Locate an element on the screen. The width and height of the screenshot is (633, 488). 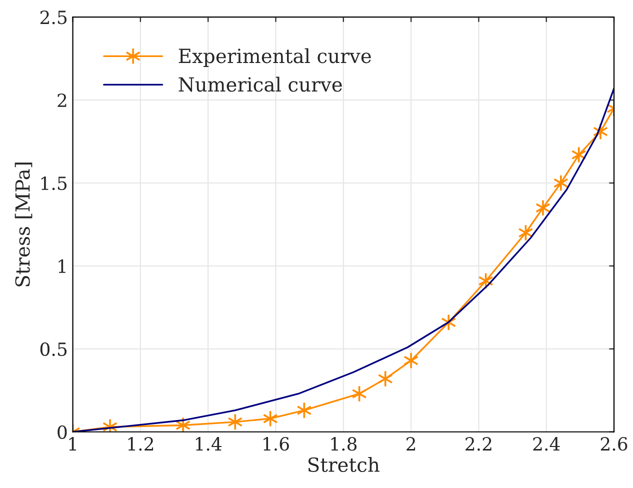
y-tick-label: 0.5 is located at coordinates (53, 349).